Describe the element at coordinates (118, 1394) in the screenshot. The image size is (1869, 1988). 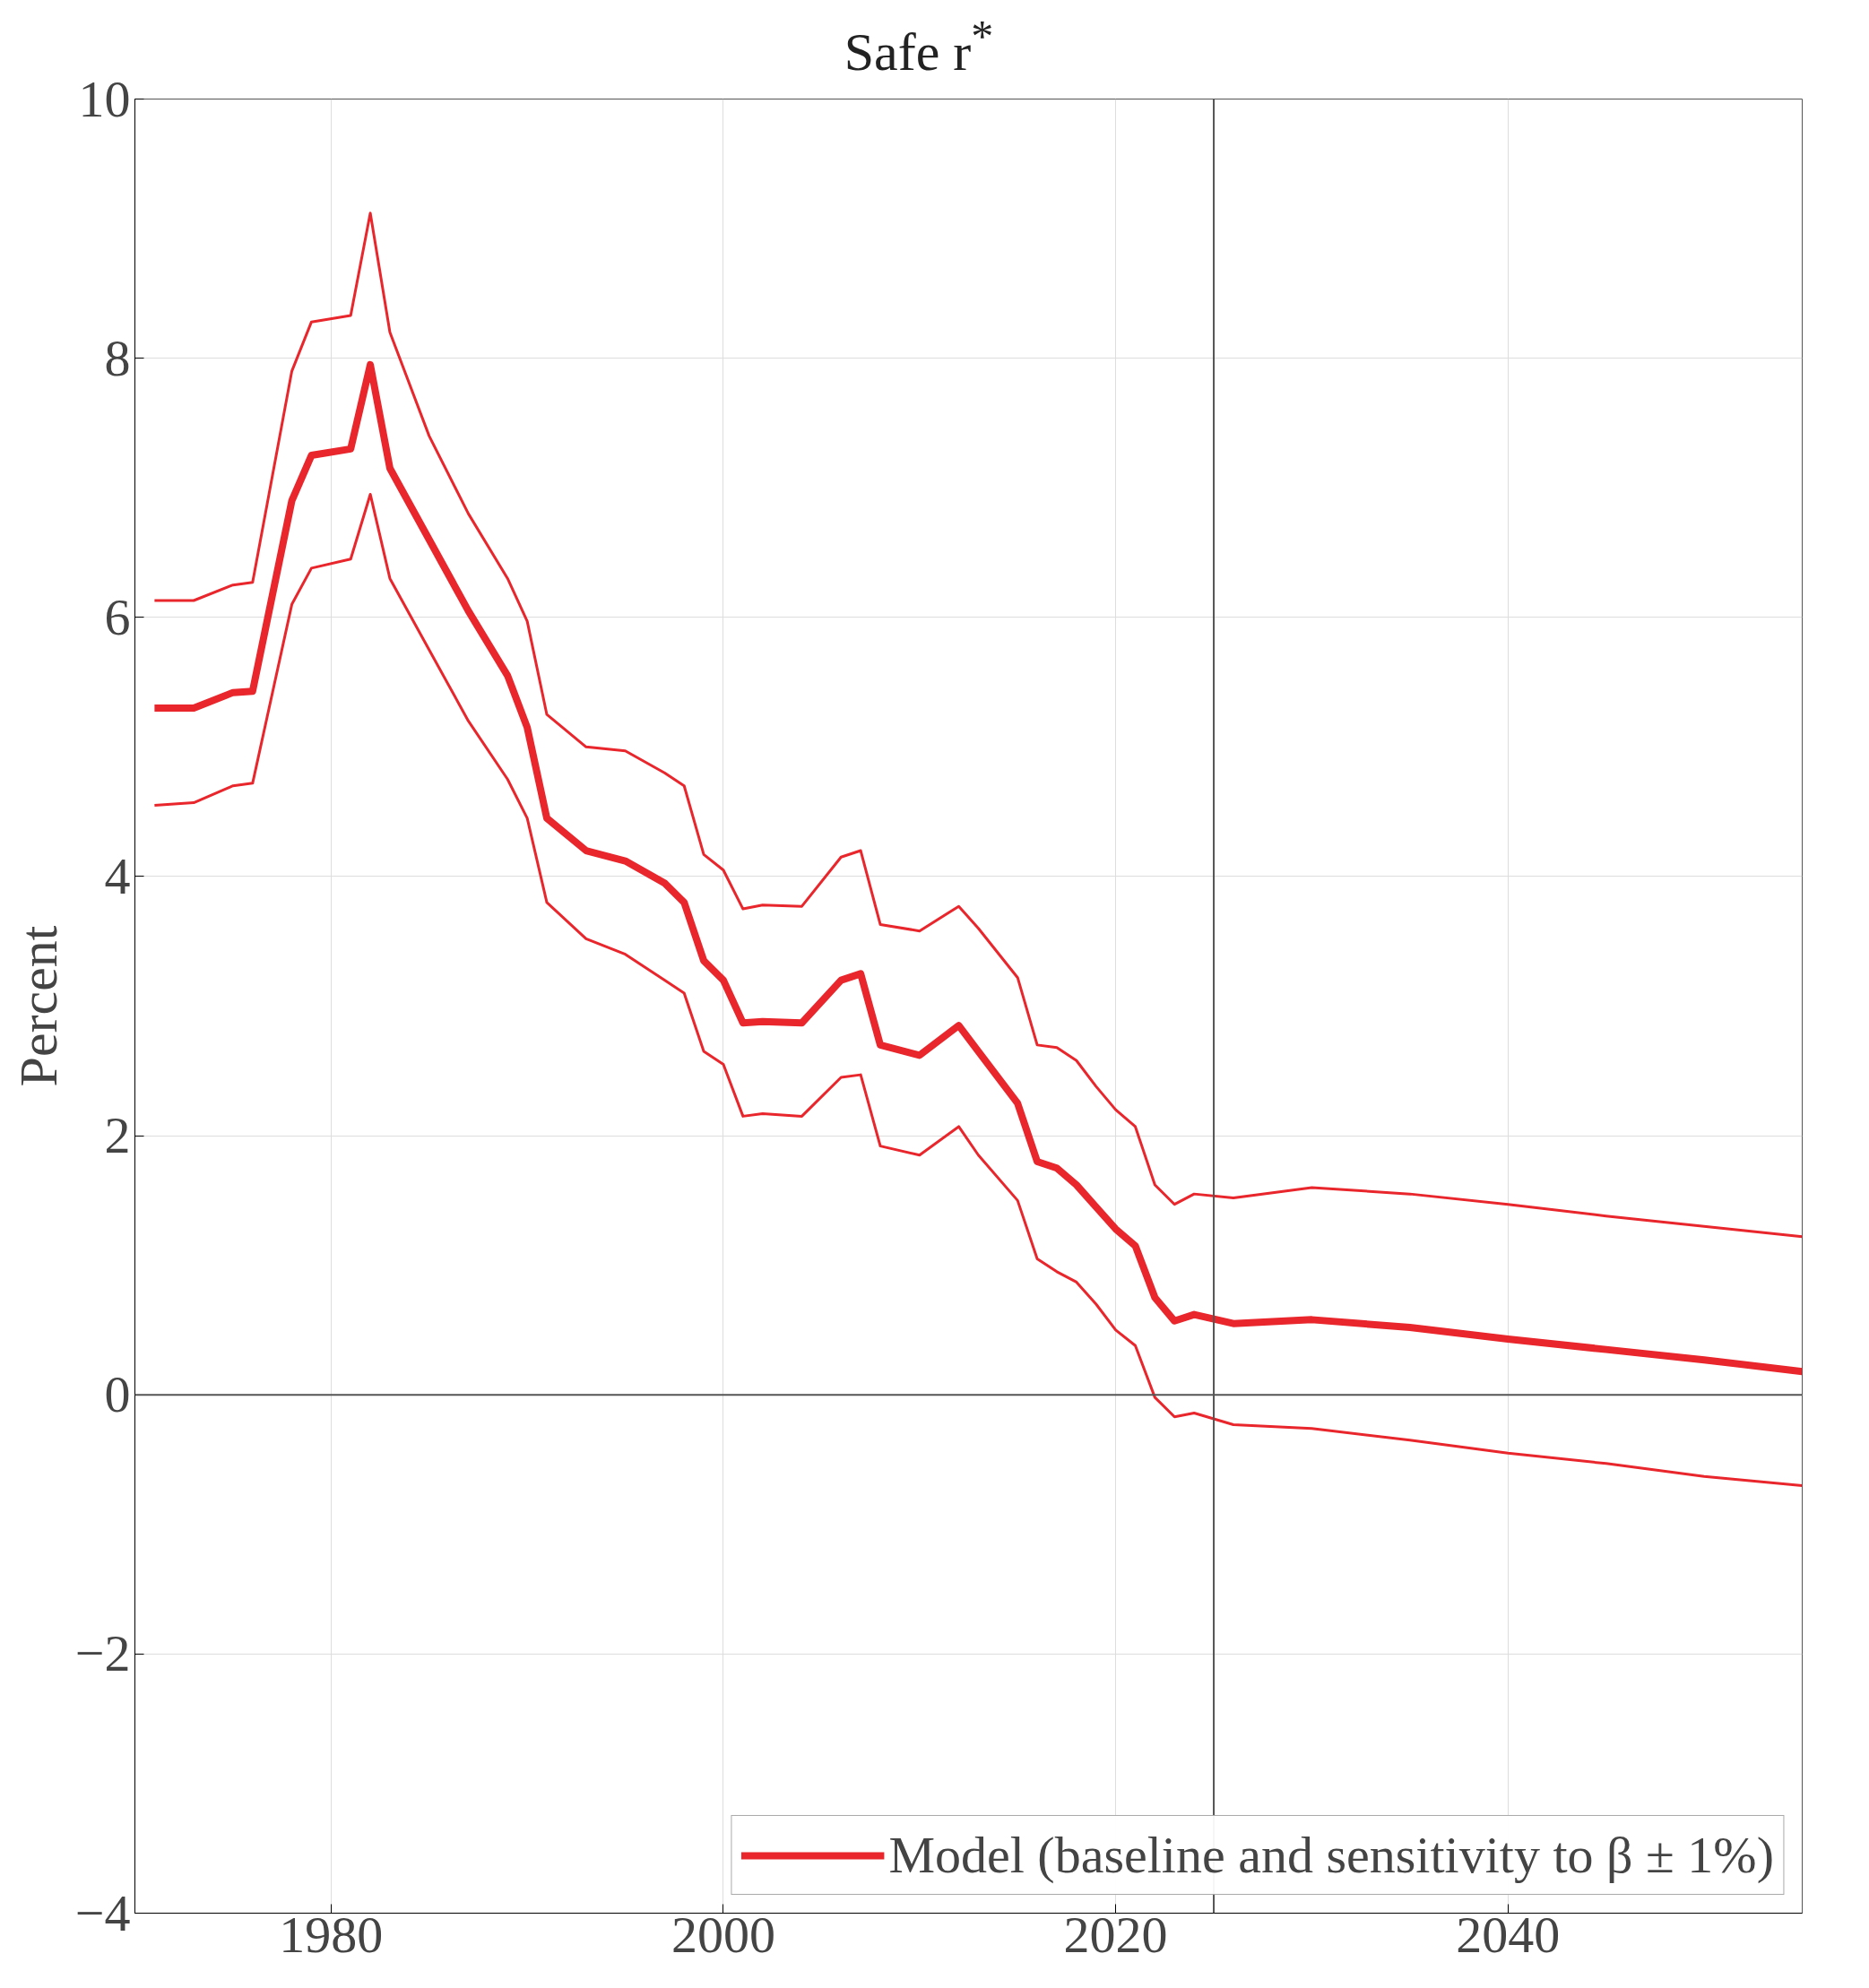
I see `y-tick-label: 0` at that location.